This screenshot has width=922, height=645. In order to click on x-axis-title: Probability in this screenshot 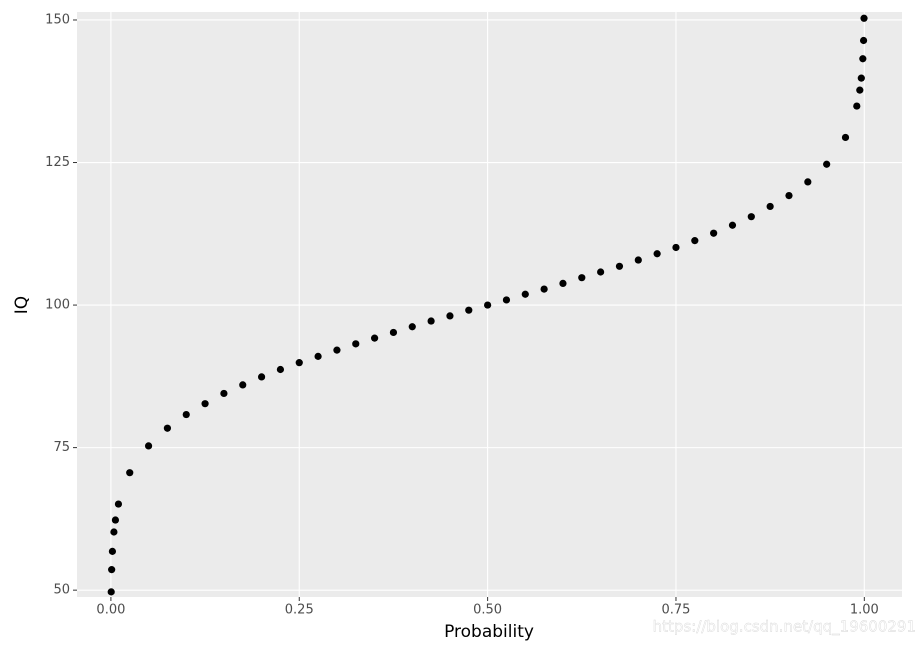, I will do `click(489, 632)`.